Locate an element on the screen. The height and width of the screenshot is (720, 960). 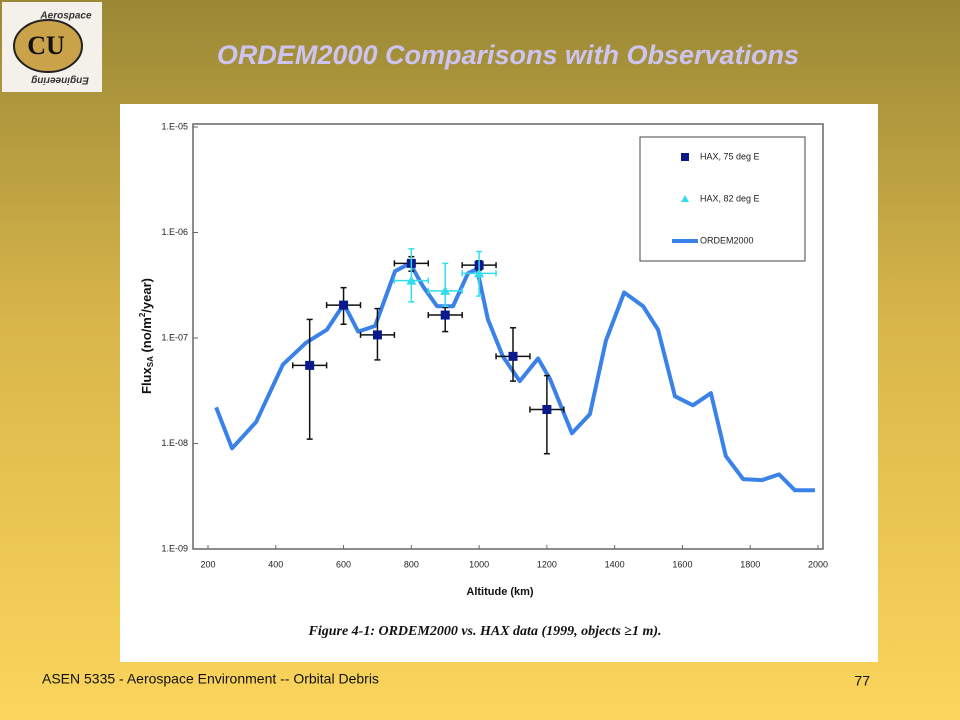
y-tick-label: 1.E-06 is located at coordinates (174, 232).